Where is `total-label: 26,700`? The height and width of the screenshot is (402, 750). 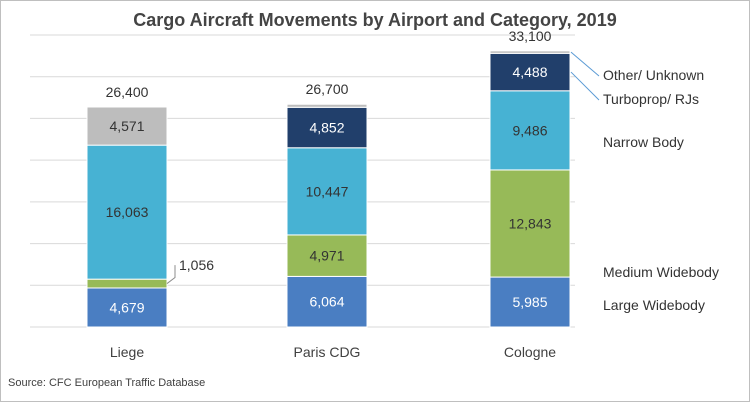 total-label: 26,700 is located at coordinates (327, 89).